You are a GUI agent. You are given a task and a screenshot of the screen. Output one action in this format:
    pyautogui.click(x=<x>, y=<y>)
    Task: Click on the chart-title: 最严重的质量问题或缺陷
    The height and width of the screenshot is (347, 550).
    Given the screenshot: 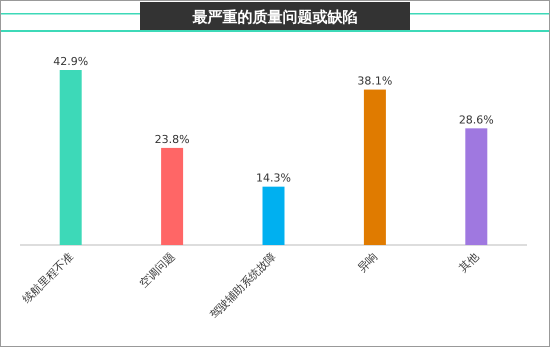 What is the action you would take?
    pyautogui.click(x=275, y=17)
    